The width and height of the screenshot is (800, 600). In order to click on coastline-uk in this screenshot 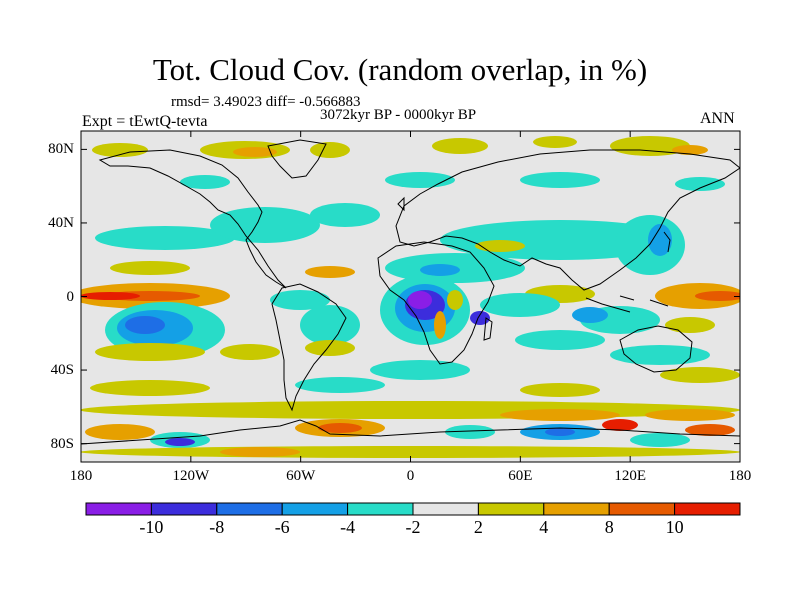, I will do `click(401, 204)`.